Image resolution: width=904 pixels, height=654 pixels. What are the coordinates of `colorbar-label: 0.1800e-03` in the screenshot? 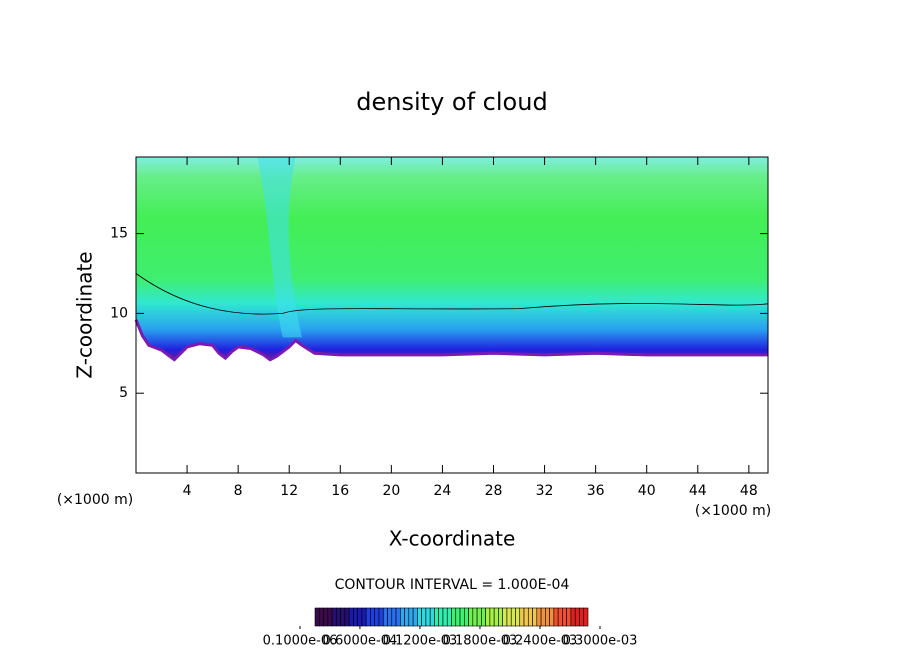 It's located at (480, 641).